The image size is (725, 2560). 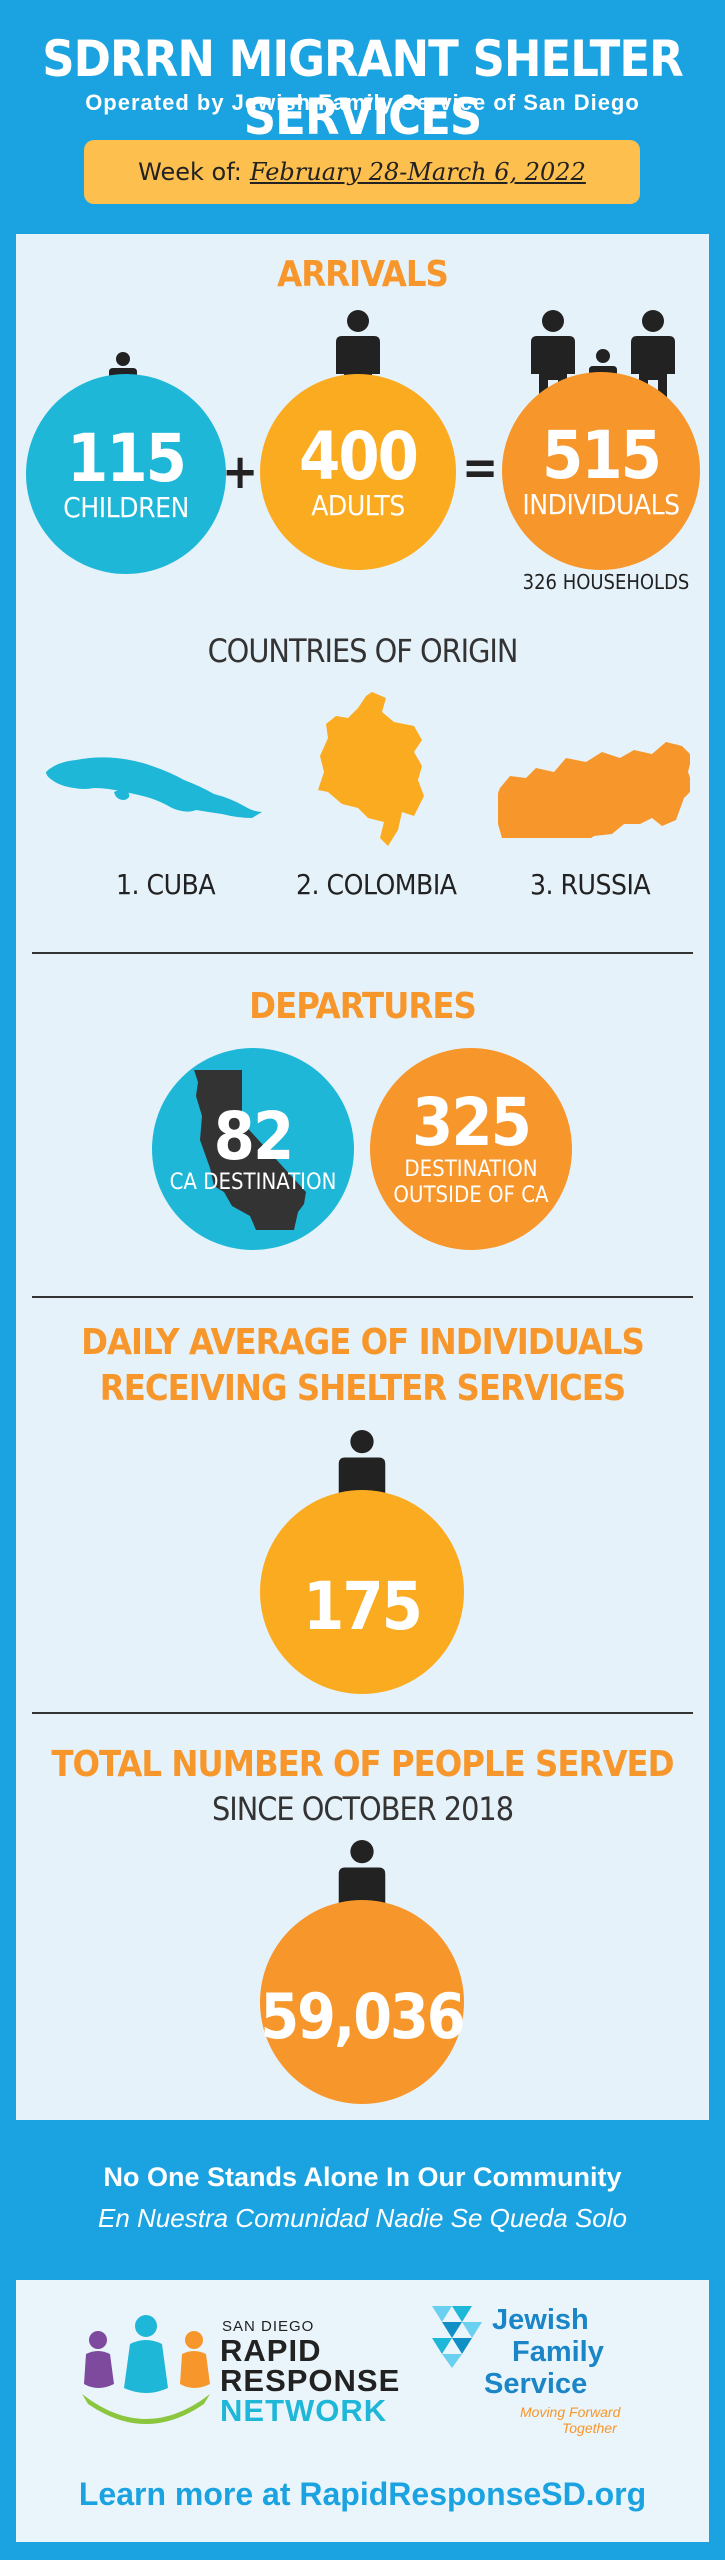 What do you see at coordinates (602, 455) in the screenshot?
I see `individuals-value: 515` at bounding box center [602, 455].